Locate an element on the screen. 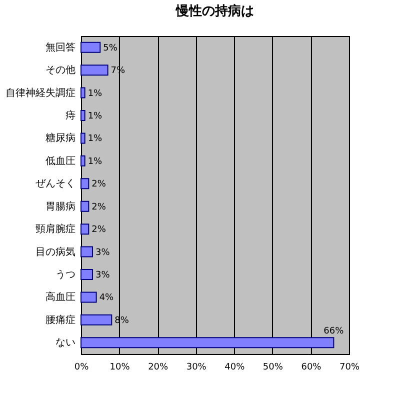 Image resolution: width=409 pixels, height=393 pixels. chart-title: 慢性の持病は is located at coordinates (214, 11).